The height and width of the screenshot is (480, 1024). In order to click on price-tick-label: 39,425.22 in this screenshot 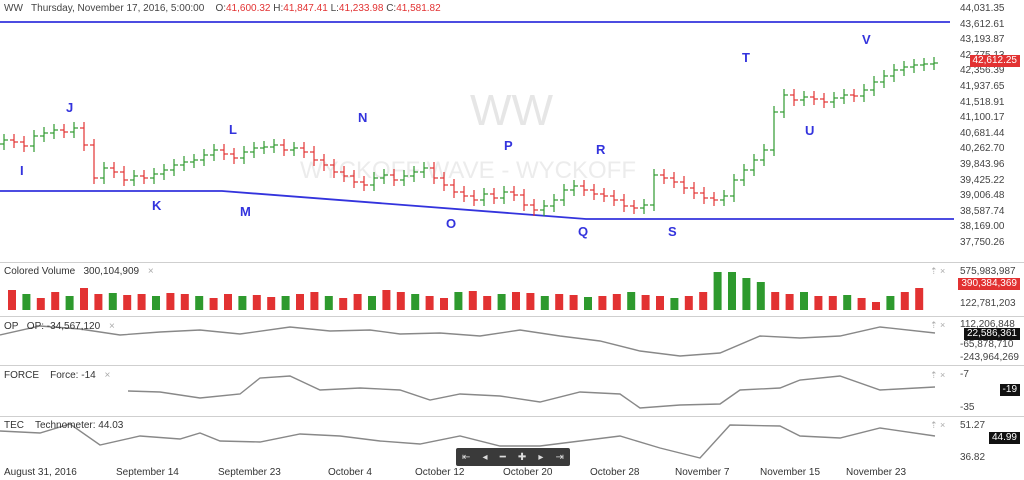, I will do `click(982, 180)`.